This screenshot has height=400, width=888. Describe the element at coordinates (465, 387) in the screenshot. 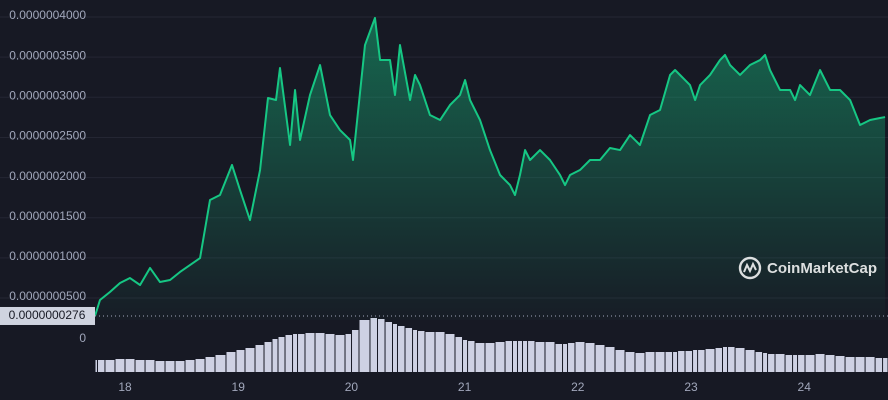

I see `x-tick-label: 21` at that location.